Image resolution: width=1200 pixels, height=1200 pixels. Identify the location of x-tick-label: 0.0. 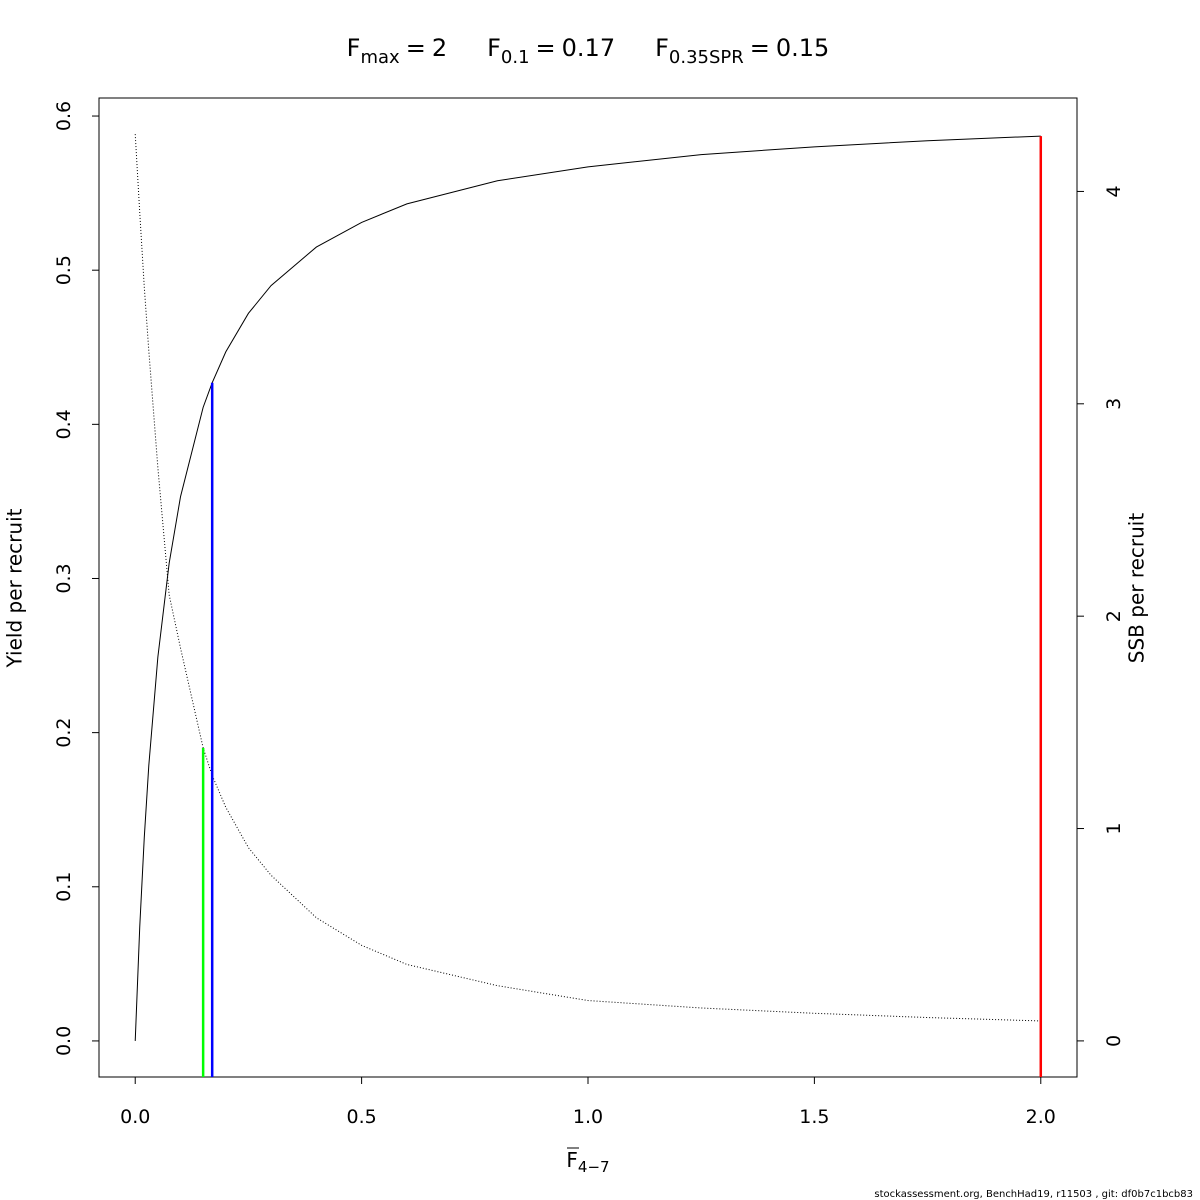
(135, 1117).